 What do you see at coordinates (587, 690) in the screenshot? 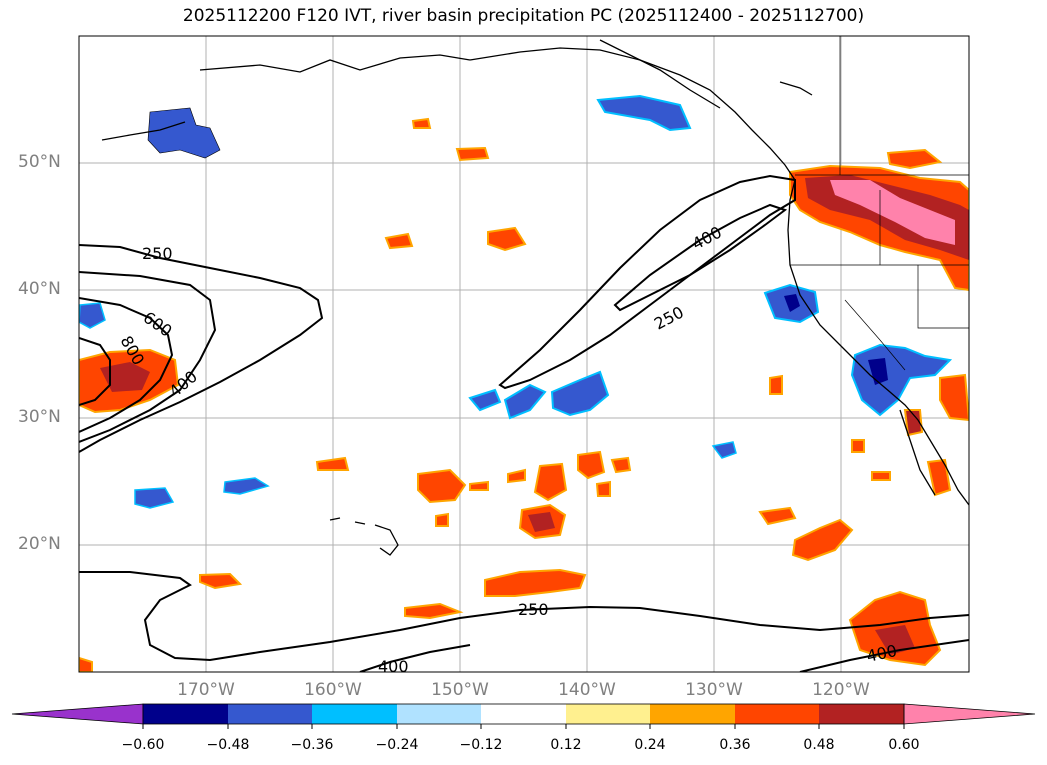
I see `lon-label-140w: 140°W` at bounding box center [587, 690].